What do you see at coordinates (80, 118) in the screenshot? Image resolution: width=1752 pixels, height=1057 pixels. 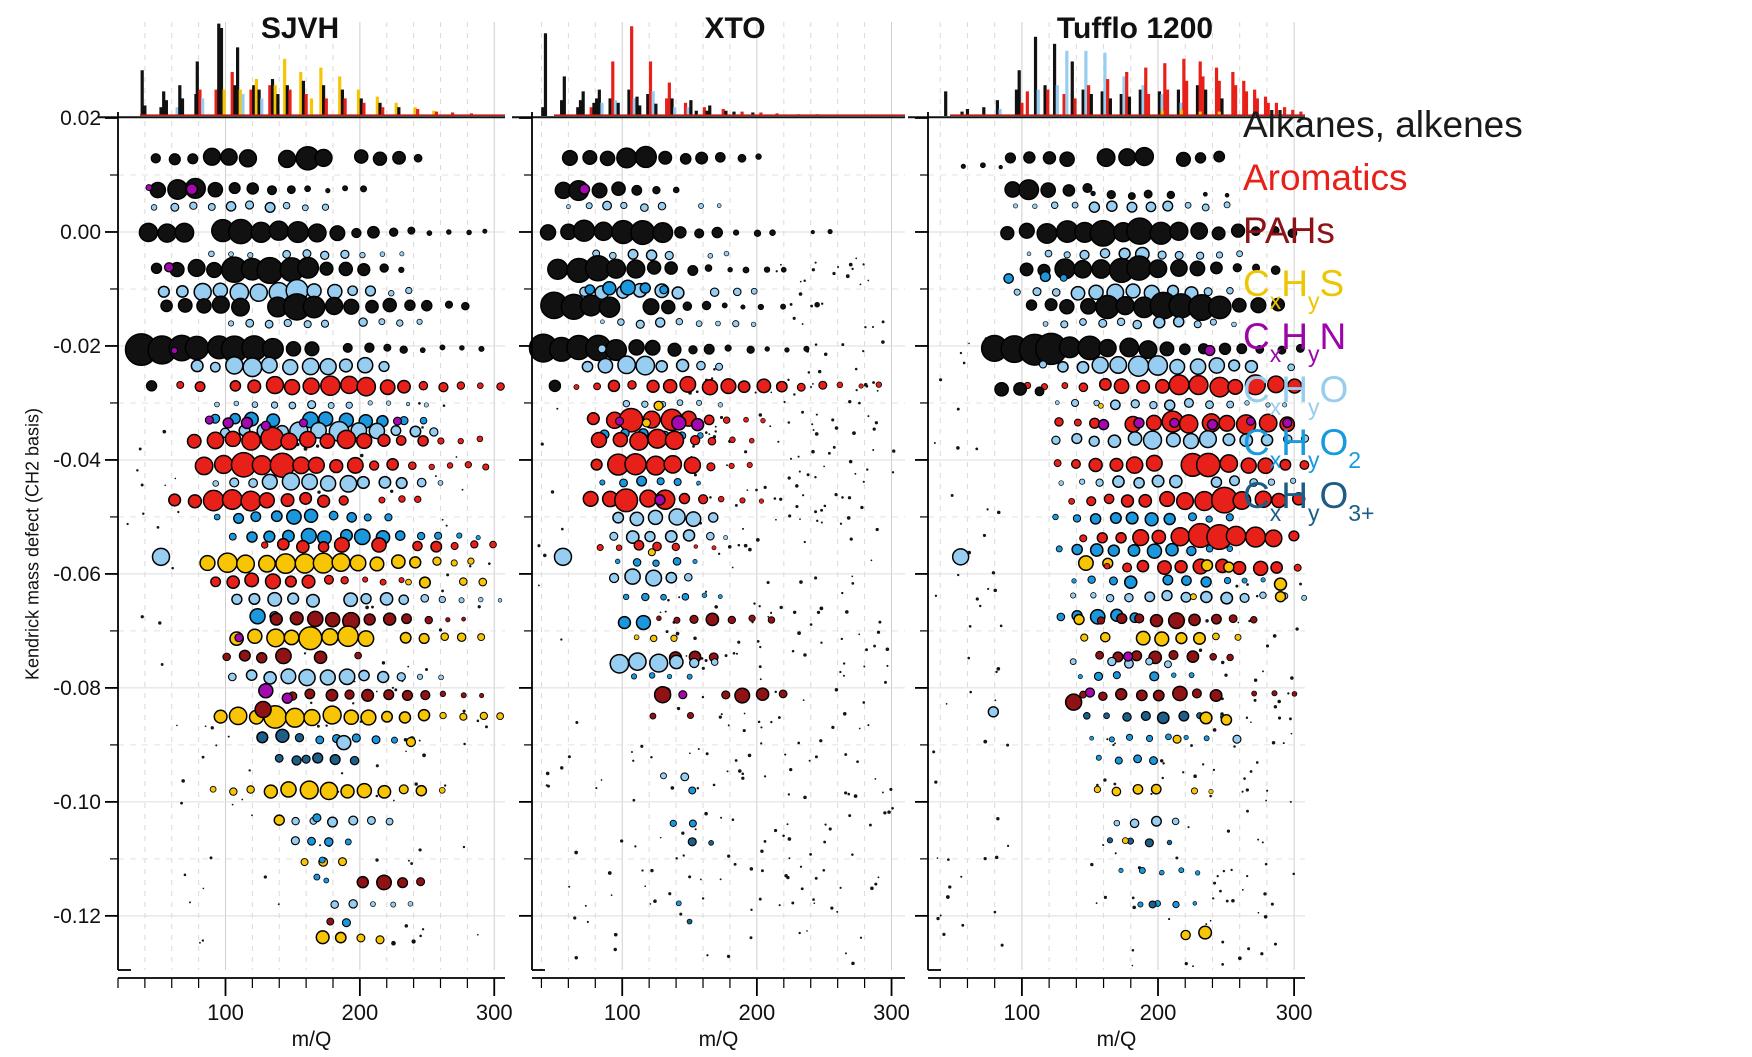 I see `y-tick-label: 0.02` at bounding box center [80, 118].